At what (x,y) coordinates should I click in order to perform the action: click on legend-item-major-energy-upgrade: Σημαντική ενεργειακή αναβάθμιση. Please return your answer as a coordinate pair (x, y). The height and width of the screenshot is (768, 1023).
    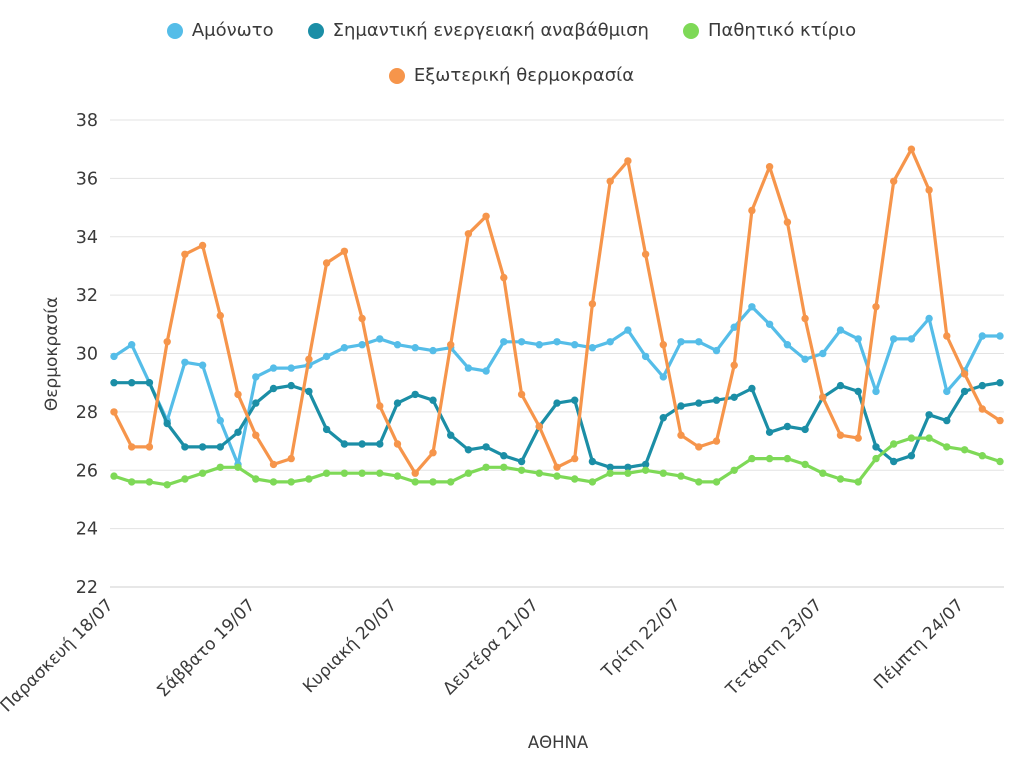
    Looking at the image, I should click on (478, 30).